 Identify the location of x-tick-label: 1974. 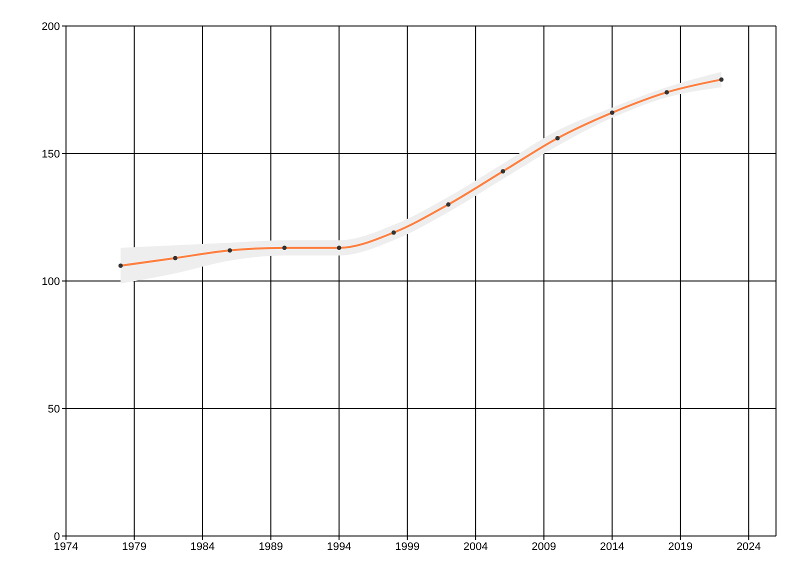
(66, 546).